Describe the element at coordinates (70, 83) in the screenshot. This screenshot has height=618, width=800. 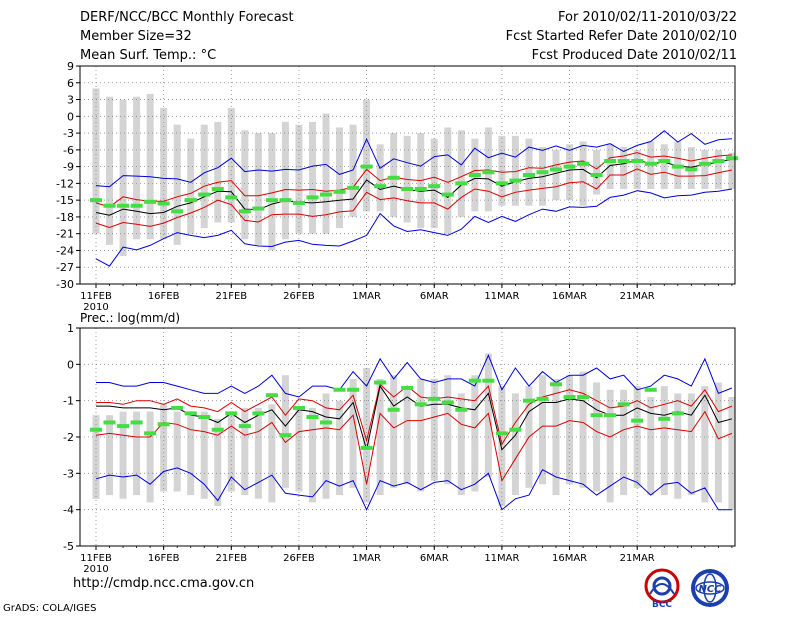
I see `y-tick-label: 6` at that location.